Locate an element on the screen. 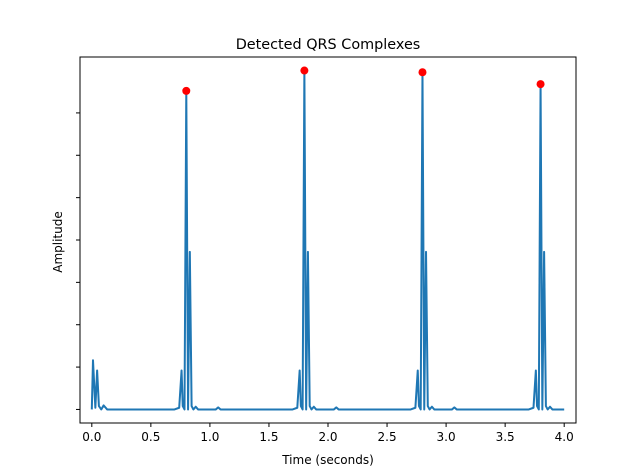  x-tick-label: 0.0 is located at coordinates (91, 437).